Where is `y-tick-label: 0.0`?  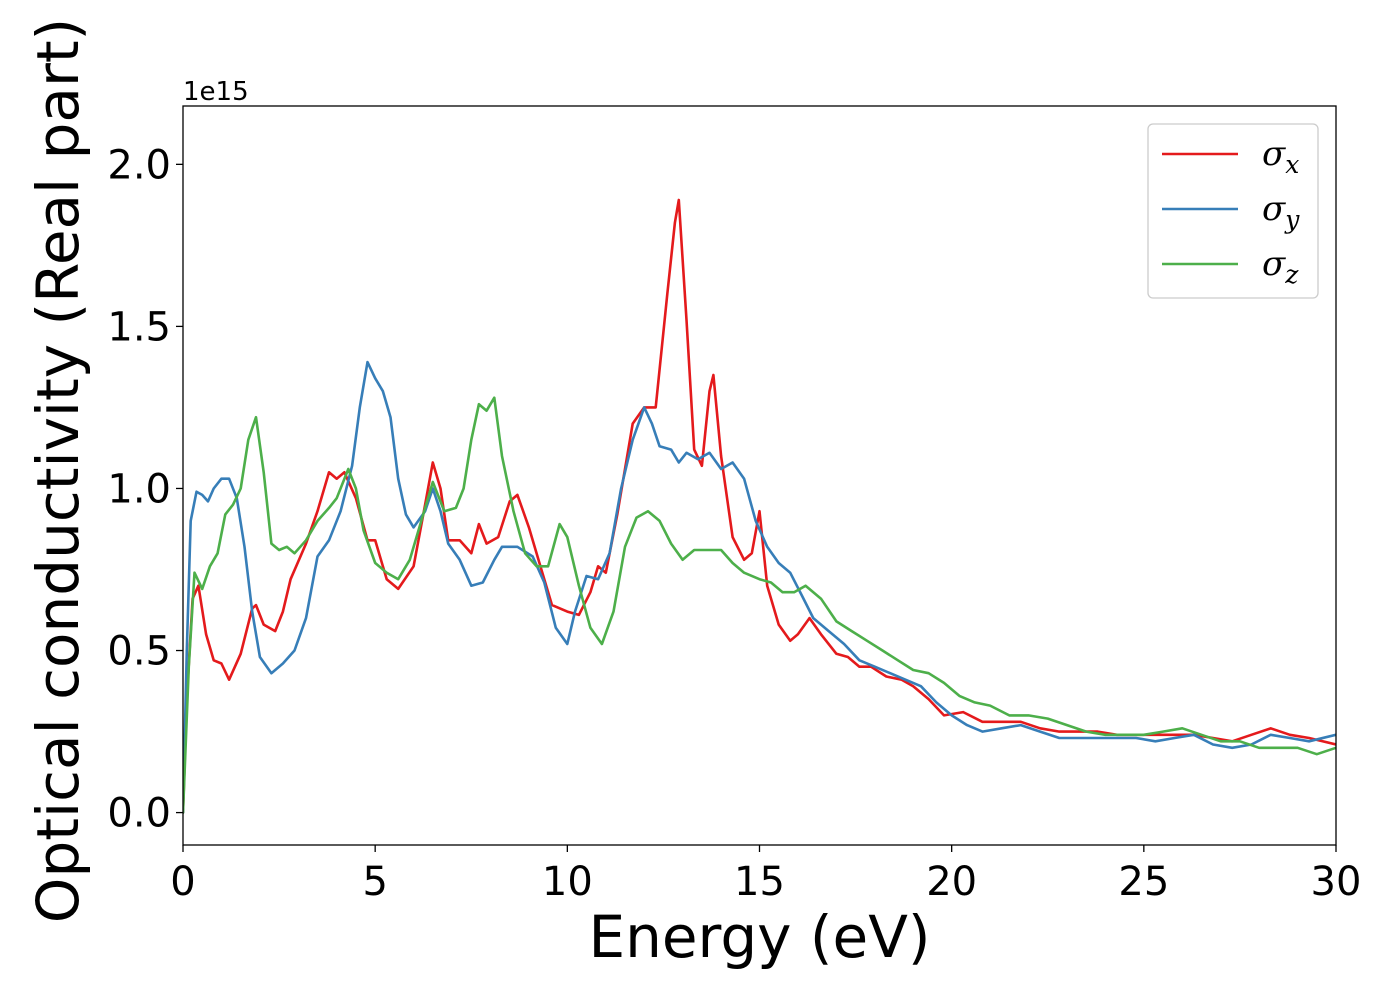
y-tick-label: 0.0 is located at coordinates (139, 814).